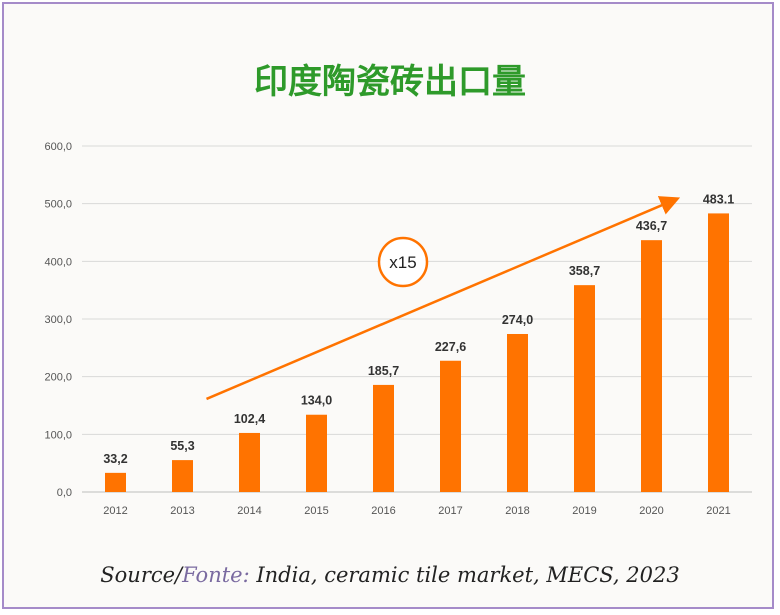 The image size is (780, 615). Describe the element at coordinates (464, 575) in the screenshot. I see `source-text: India, ceramic tile market, MECS, 2023` at that location.